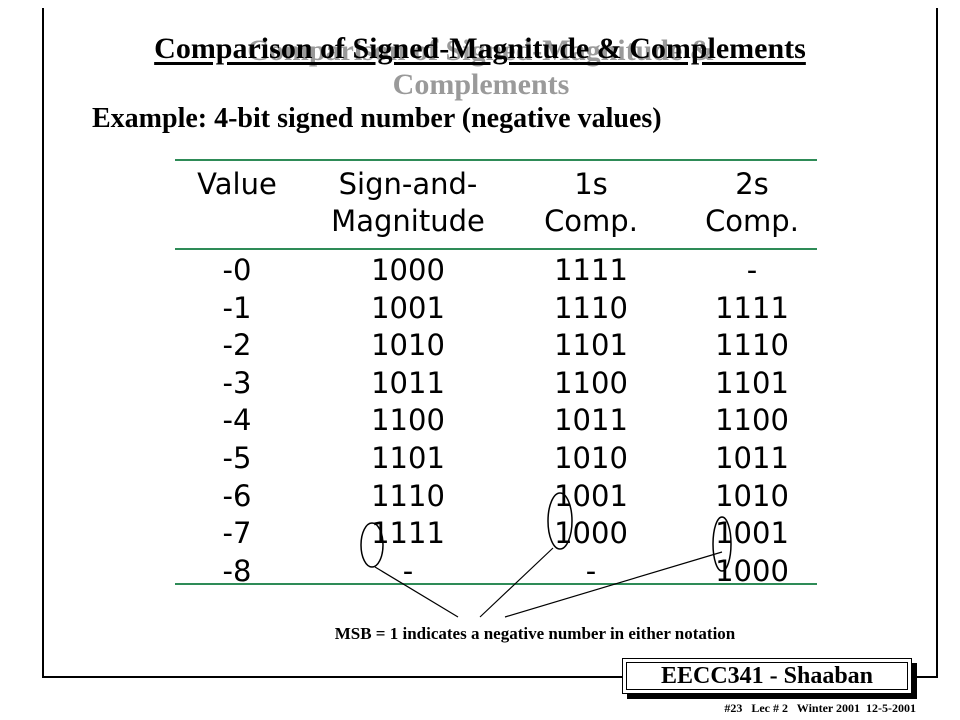 This screenshot has width=960, height=720. Describe the element at coordinates (591, 382) in the screenshot. I see `cell-1s-comp: 1100` at that location.